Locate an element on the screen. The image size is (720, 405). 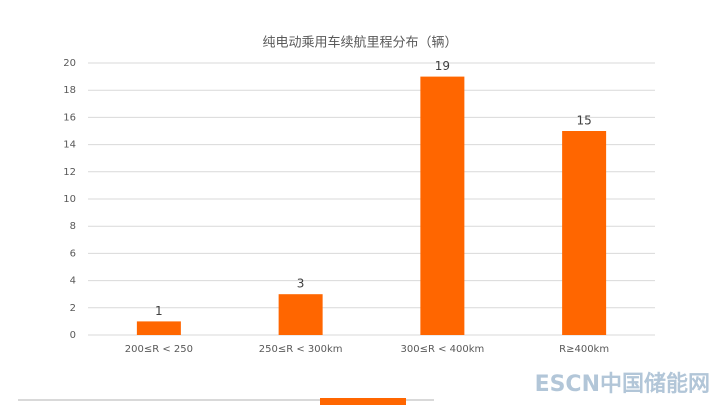
data-label: 19 is located at coordinates (442, 66).